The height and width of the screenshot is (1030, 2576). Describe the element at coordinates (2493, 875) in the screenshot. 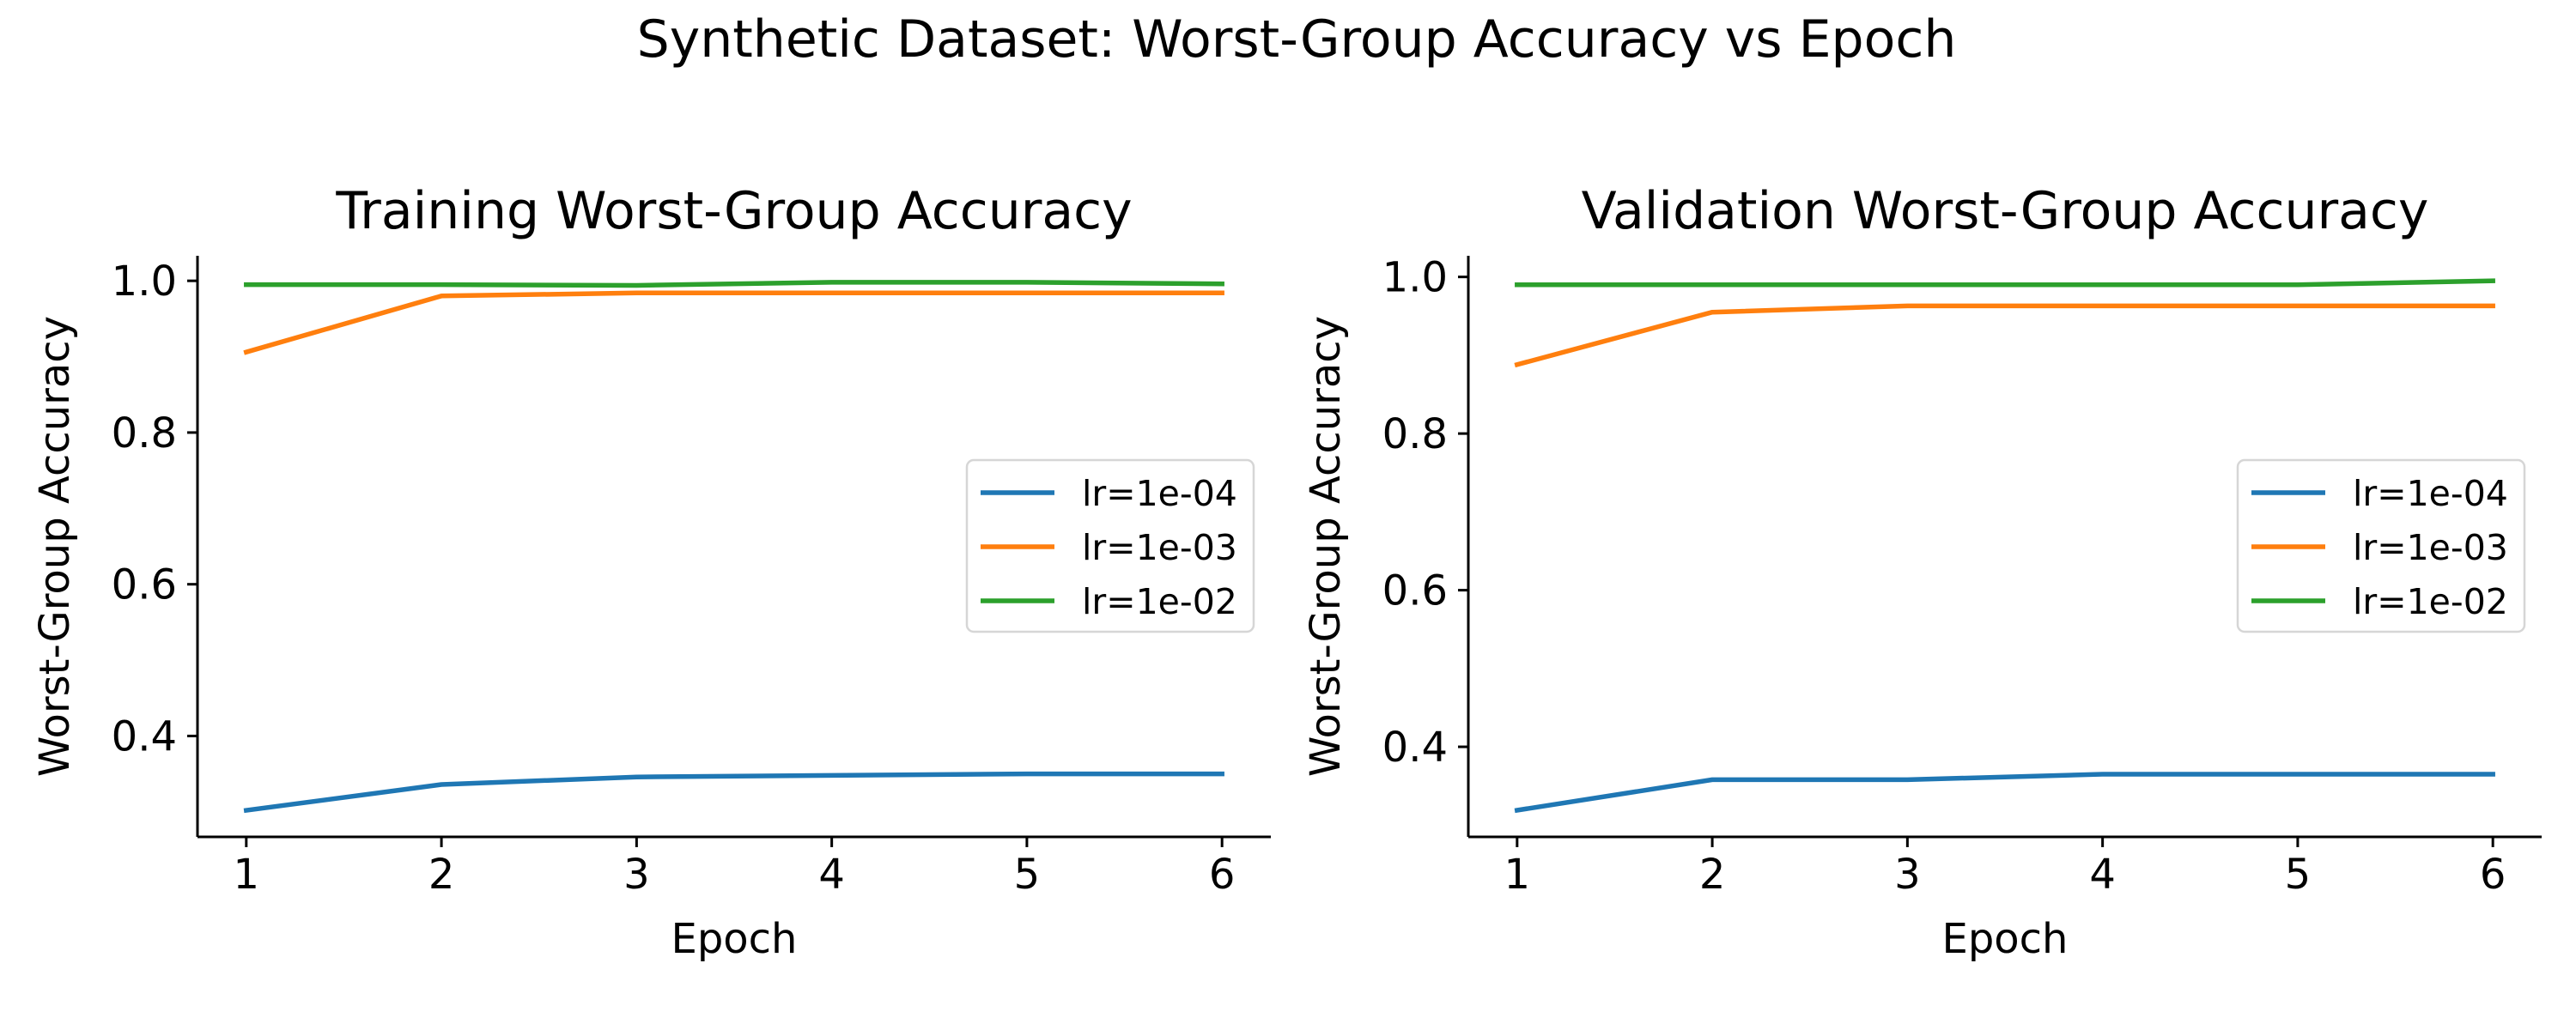

I see `validation-x-tick-label: 6` at that location.